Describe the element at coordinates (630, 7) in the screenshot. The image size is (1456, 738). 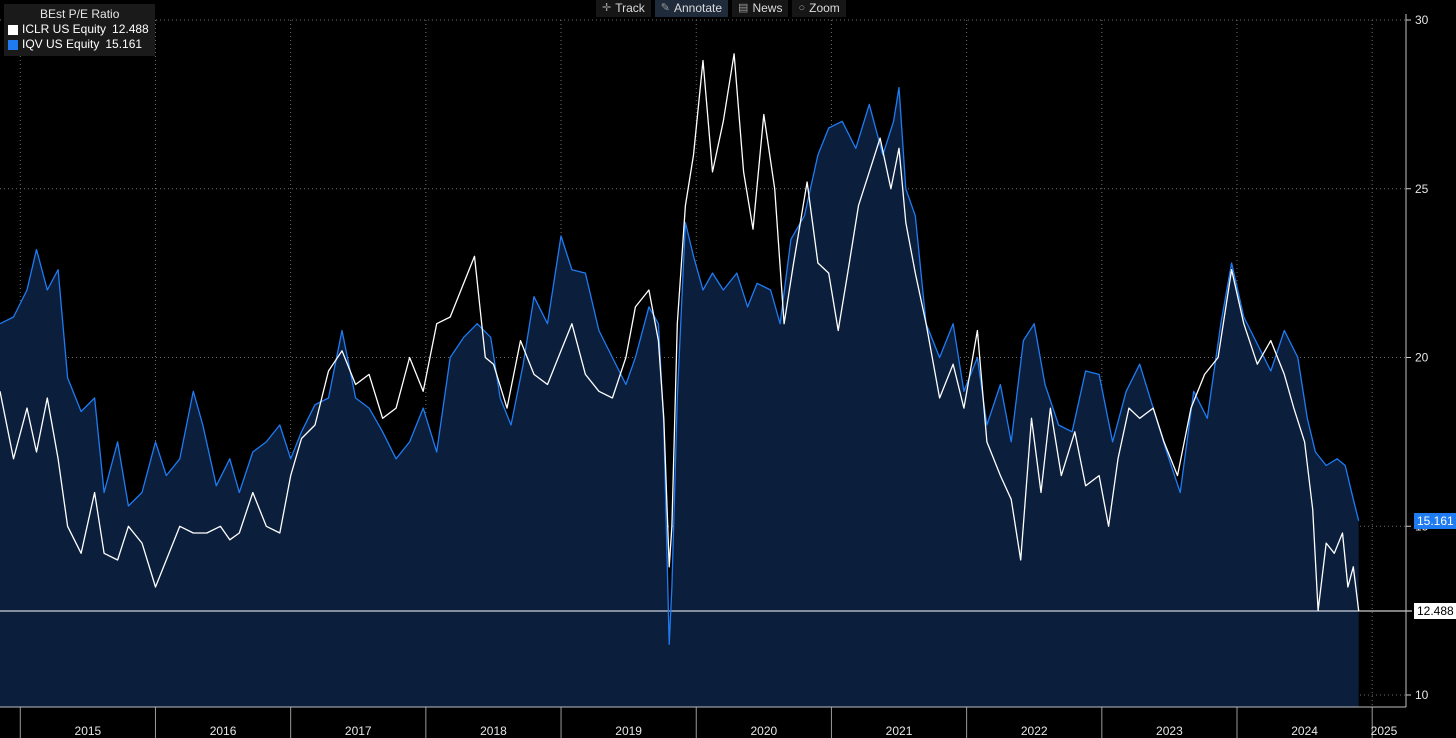
I see `track-label: Track` at that location.